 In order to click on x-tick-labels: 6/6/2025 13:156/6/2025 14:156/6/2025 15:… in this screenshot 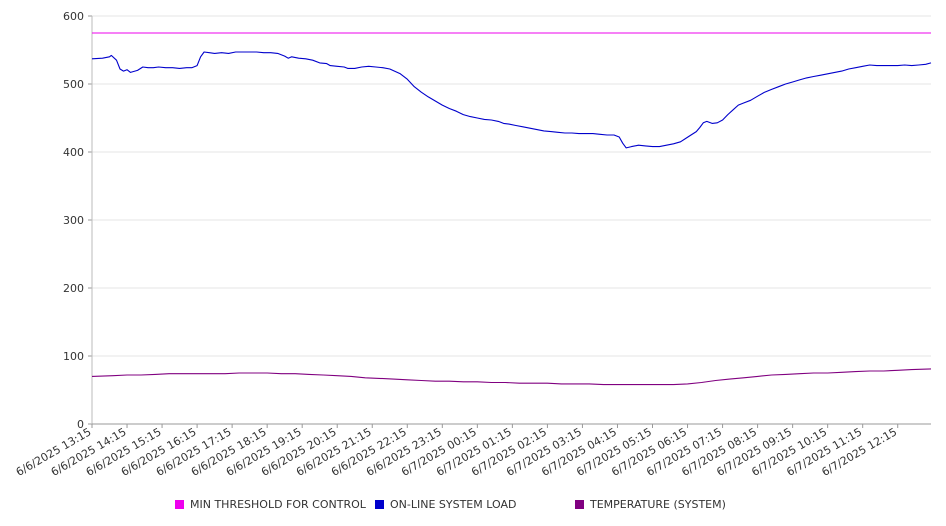, I will do `click(456, 452)`.